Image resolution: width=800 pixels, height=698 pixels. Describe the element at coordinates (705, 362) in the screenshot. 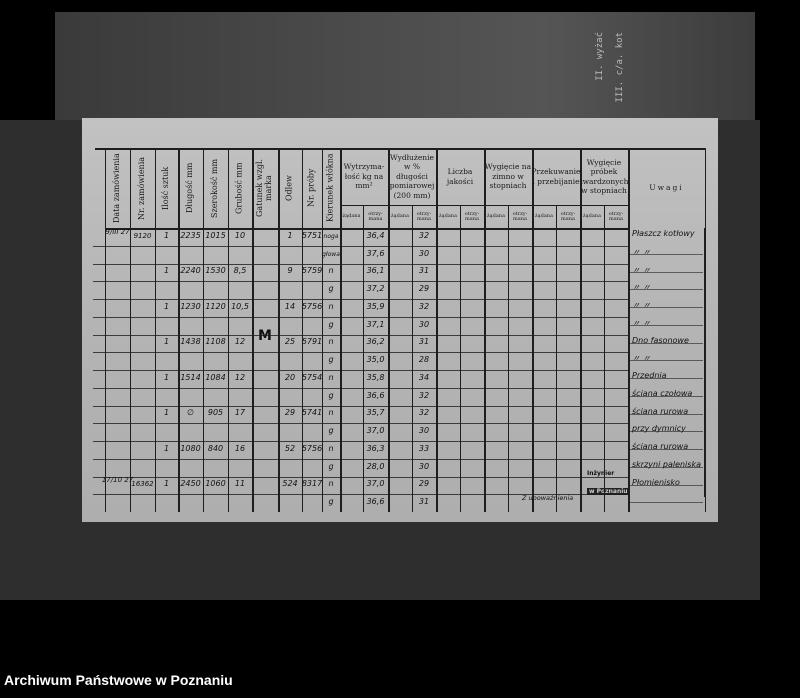

I see `remarks-bracket` at that location.